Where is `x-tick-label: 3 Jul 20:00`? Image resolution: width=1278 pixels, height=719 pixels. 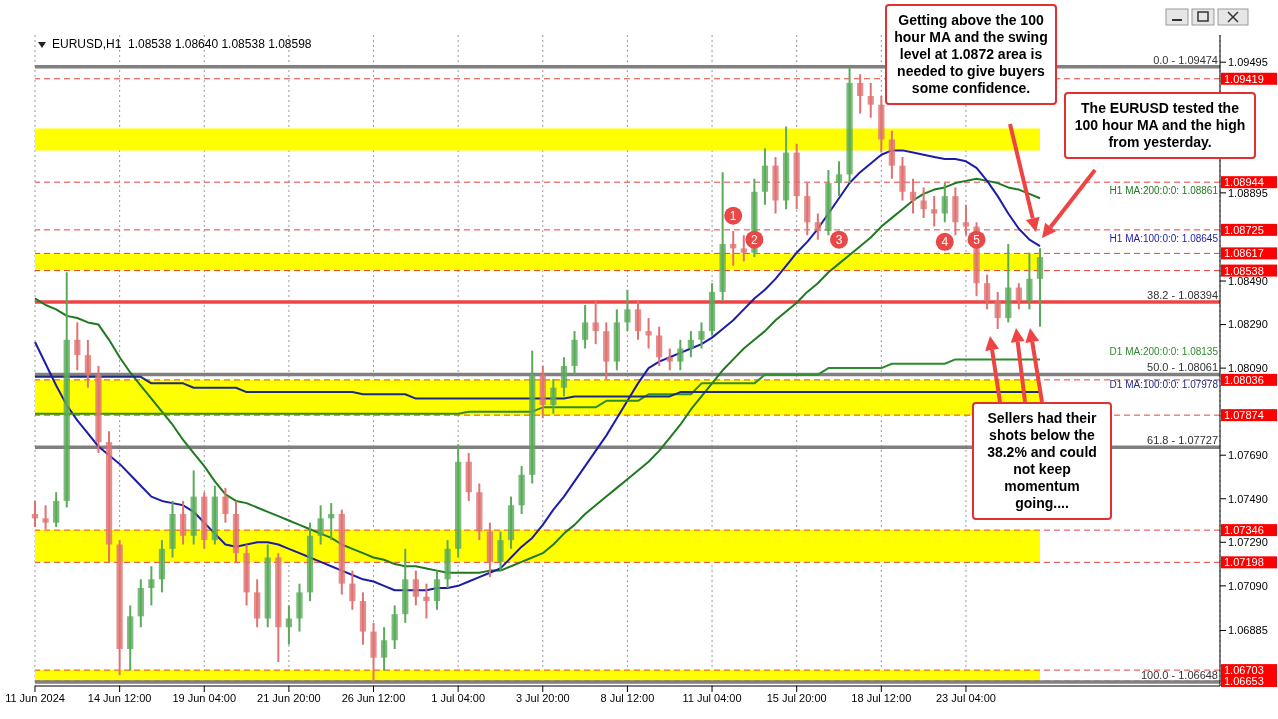 x-tick-label: 3 Jul 20:00 is located at coordinates (542, 697).